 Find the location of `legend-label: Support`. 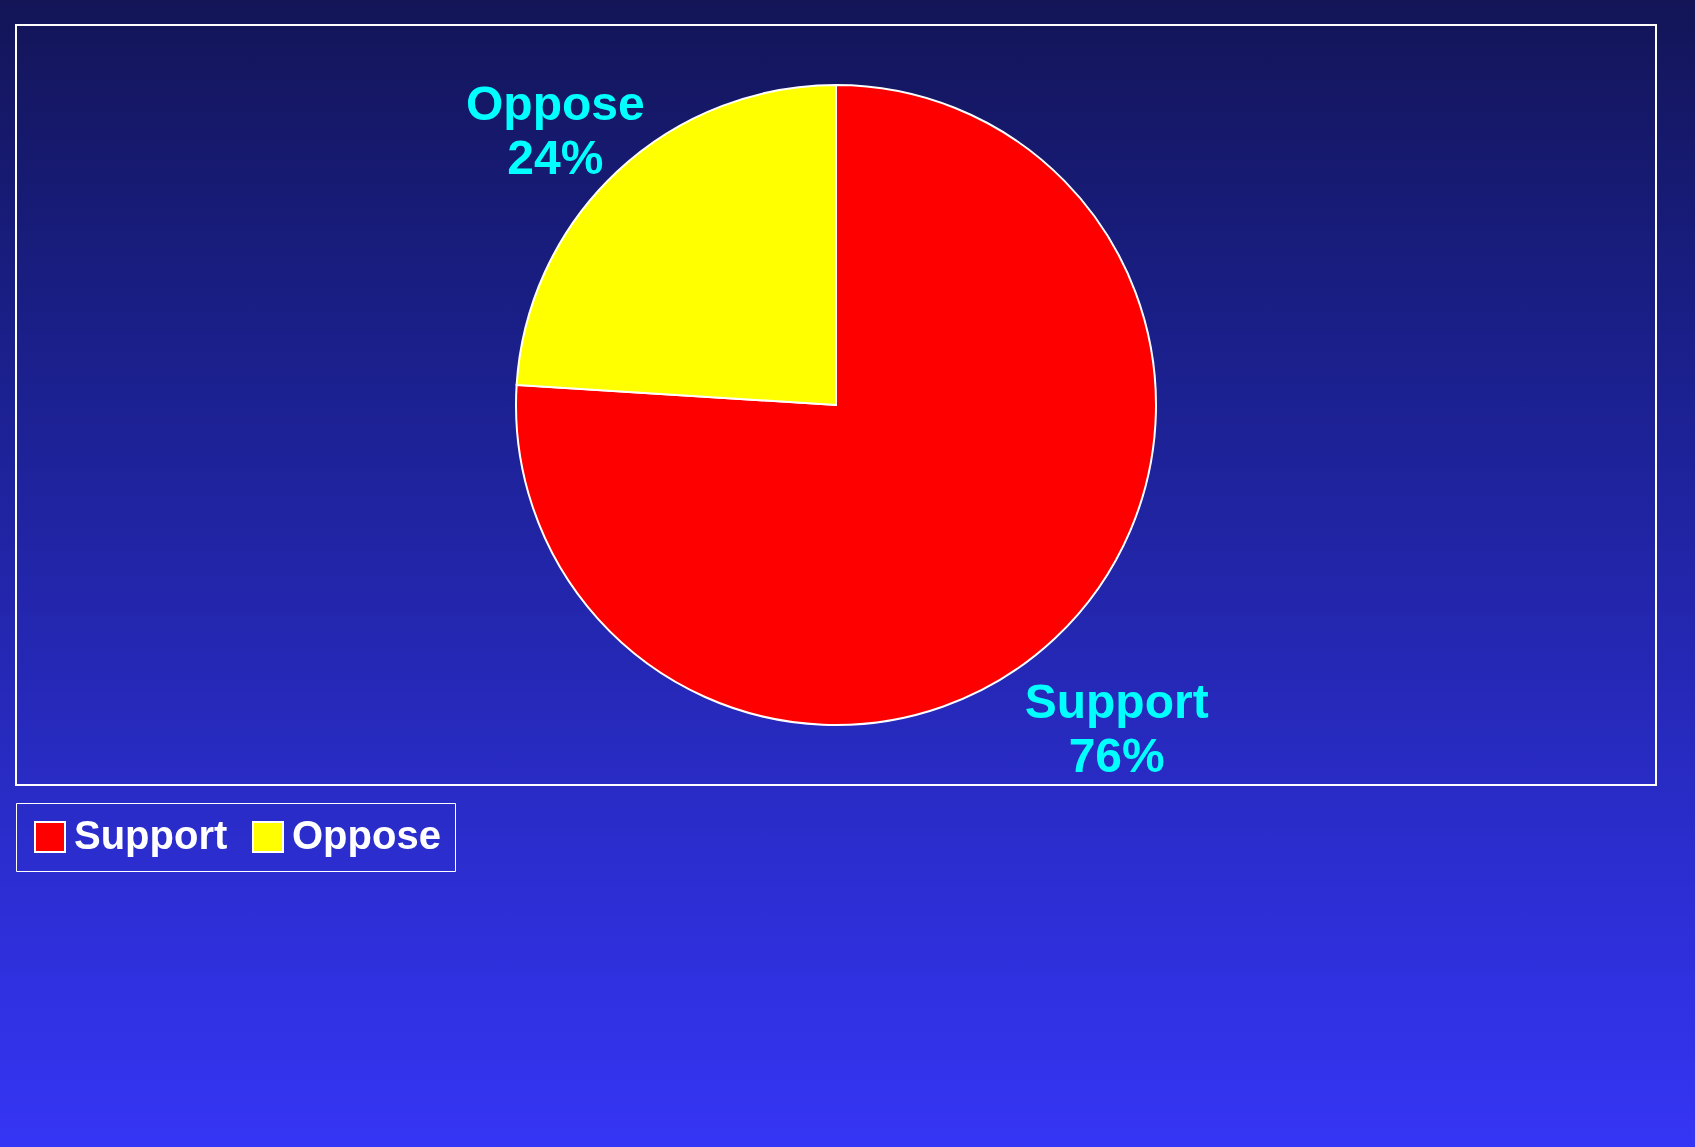

legend-label: Support is located at coordinates (151, 835).